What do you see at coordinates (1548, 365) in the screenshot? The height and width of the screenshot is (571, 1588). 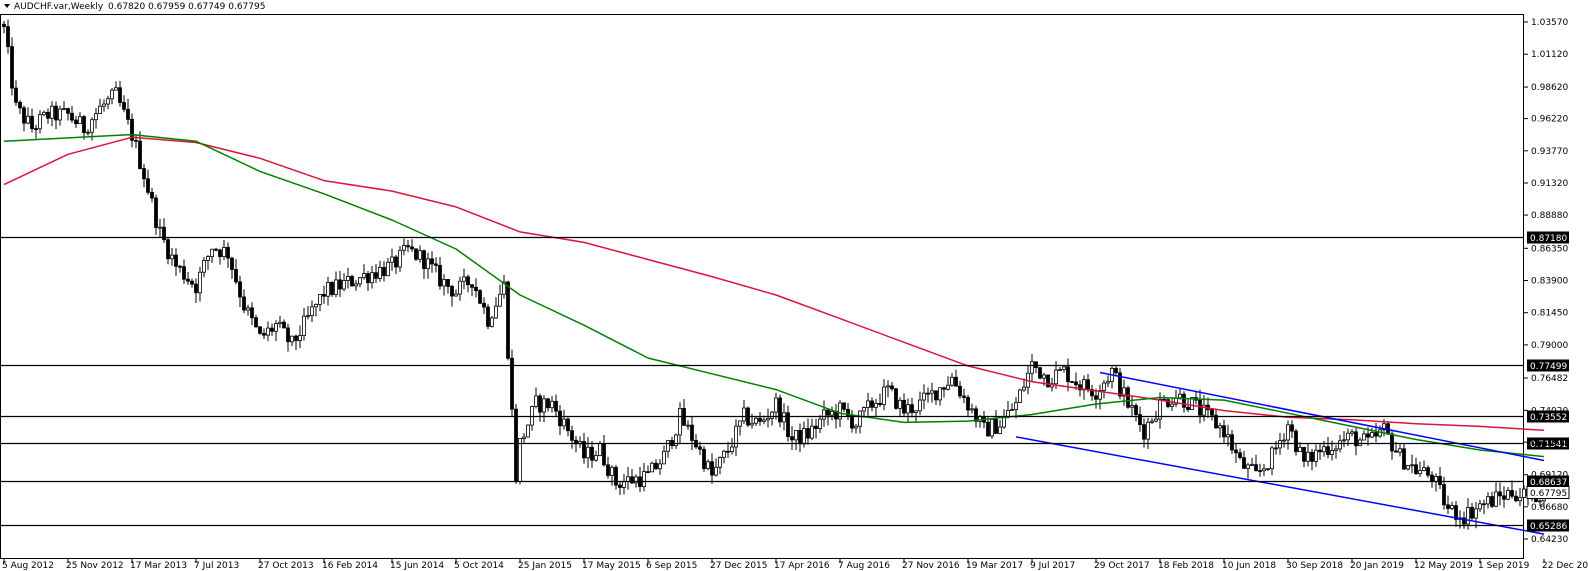 I see `level-label-box` at bounding box center [1548, 365].